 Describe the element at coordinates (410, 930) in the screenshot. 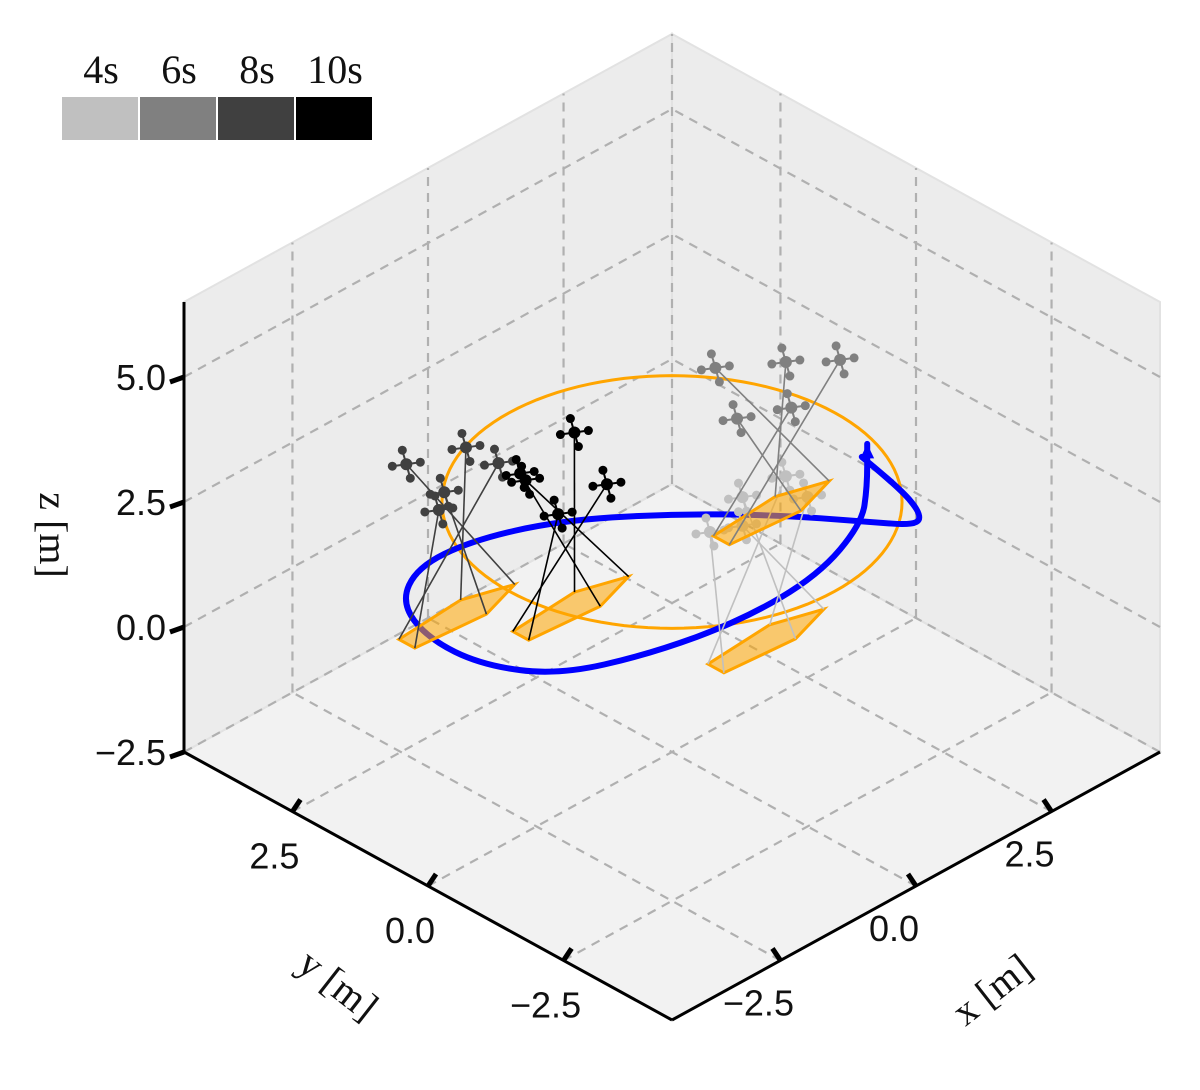

I see `y-tick-label: 0.0` at that location.